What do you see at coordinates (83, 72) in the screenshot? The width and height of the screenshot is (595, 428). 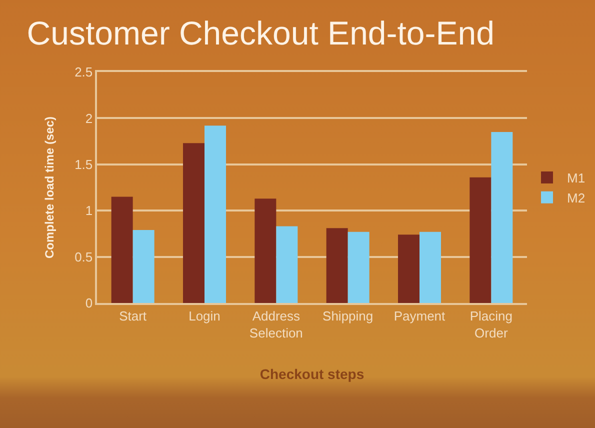 I see `y-tick-label: 2.5` at bounding box center [83, 72].